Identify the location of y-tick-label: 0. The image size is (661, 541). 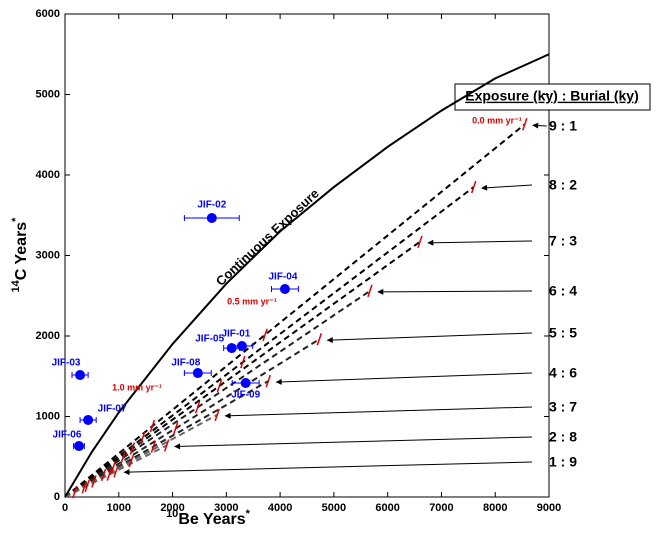
(57, 497).